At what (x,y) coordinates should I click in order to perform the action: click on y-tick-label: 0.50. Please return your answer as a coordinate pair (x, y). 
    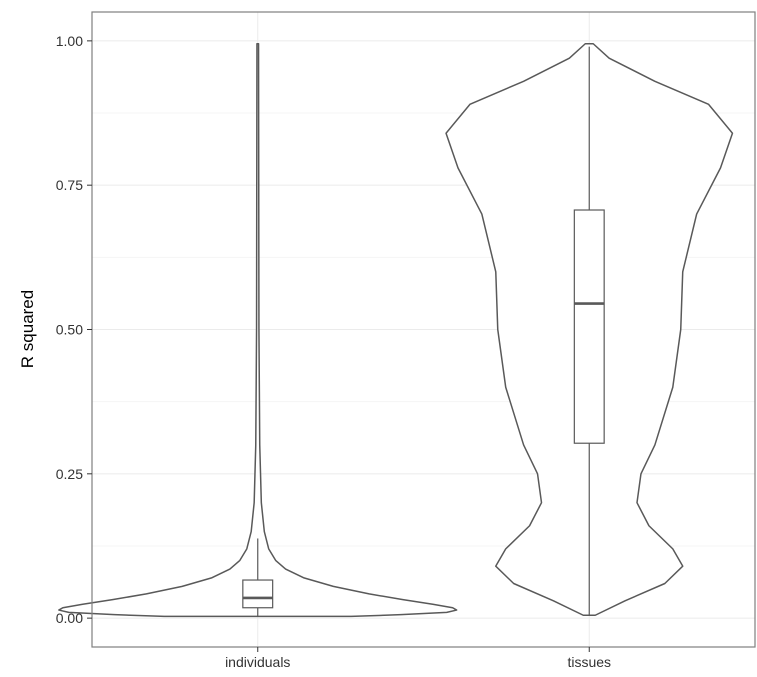
    Looking at the image, I should click on (69, 330).